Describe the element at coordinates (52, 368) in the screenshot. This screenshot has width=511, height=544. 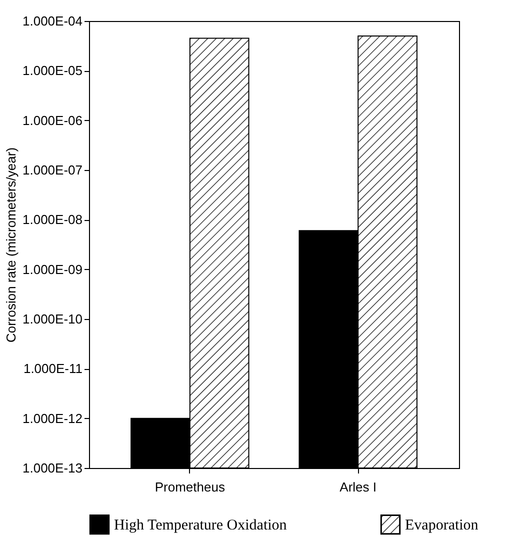
I see `y-tick-label: 1.000E-11` at that location.